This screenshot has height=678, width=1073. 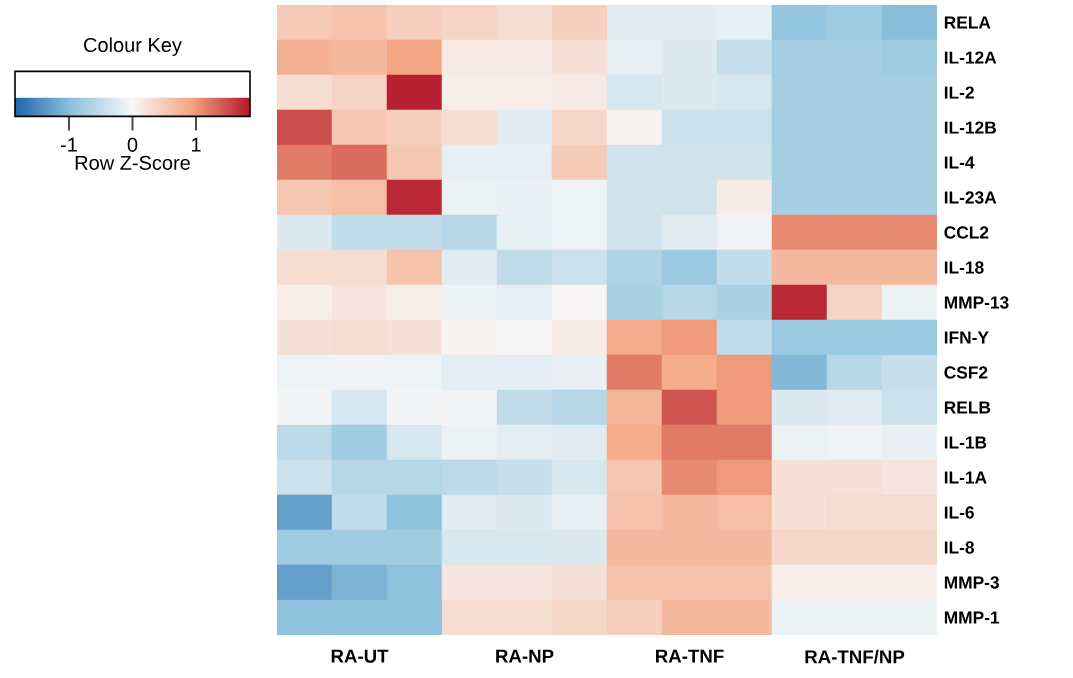 What do you see at coordinates (196, 144) in the screenshot?
I see `color-bar-label: 1` at bounding box center [196, 144].